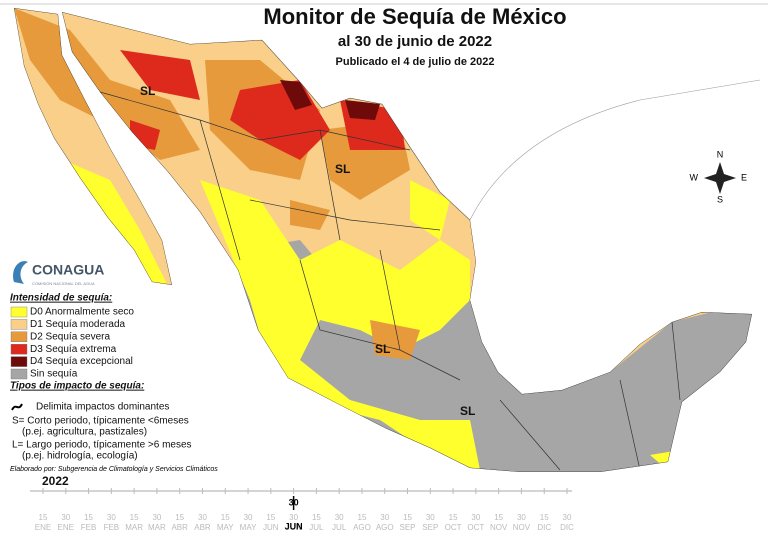  What do you see at coordinates (63, 283) in the screenshot?
I see `logo-tagline: COMISIÓN NACIONAL DEL AGUA` at bounding box center [63, 283].